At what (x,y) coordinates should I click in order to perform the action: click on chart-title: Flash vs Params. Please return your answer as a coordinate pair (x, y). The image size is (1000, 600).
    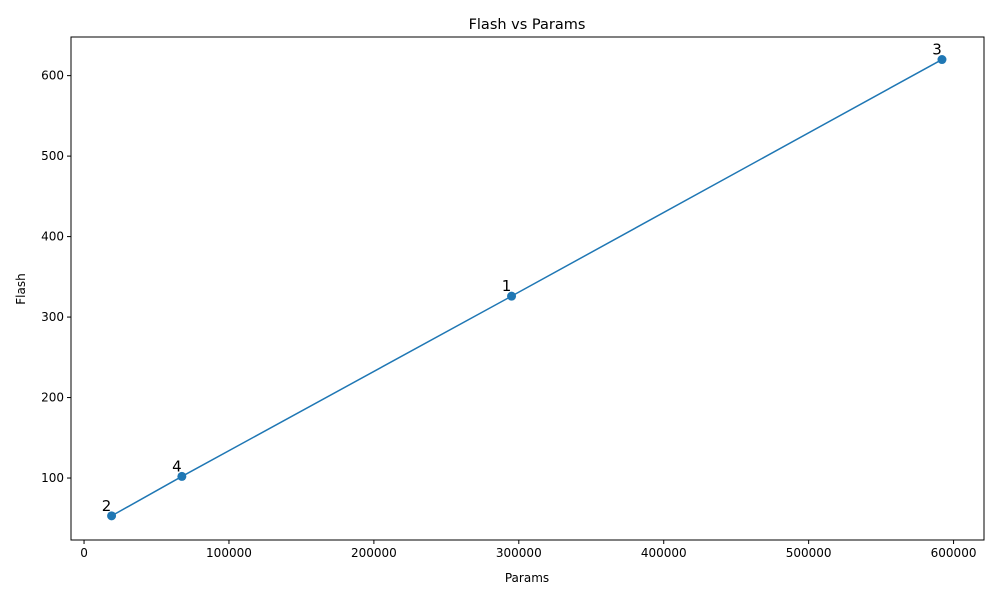
    Looking at the image, I should click on (527, 25).